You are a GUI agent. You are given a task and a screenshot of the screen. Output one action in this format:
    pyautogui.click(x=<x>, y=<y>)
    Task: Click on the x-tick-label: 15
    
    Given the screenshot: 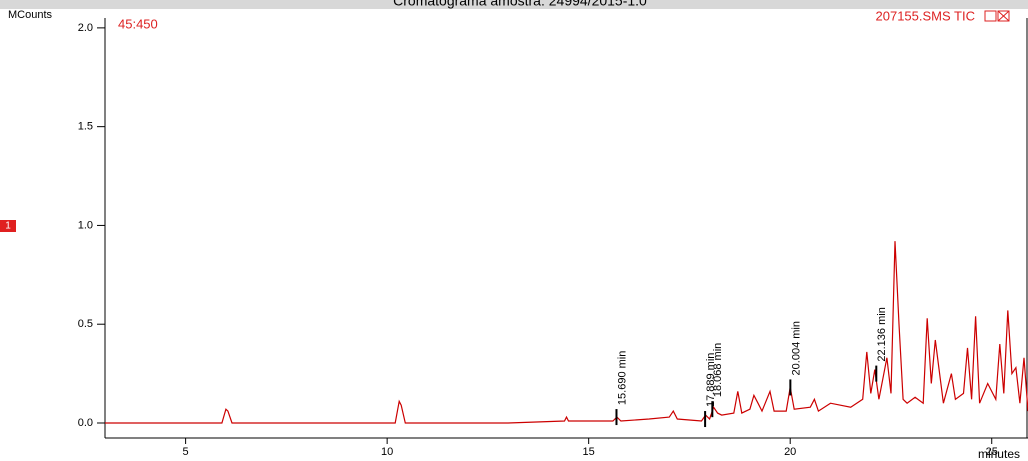 What is the action you would take?
    pyautogui.click(x=589, y=452)
    